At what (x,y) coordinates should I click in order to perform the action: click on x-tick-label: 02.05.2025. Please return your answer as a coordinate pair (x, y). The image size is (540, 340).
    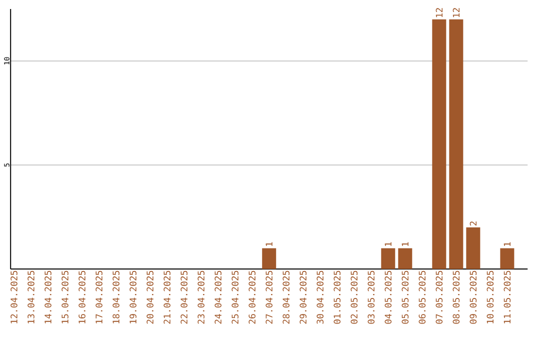
    Looking at the image, I should click on (354, 297).